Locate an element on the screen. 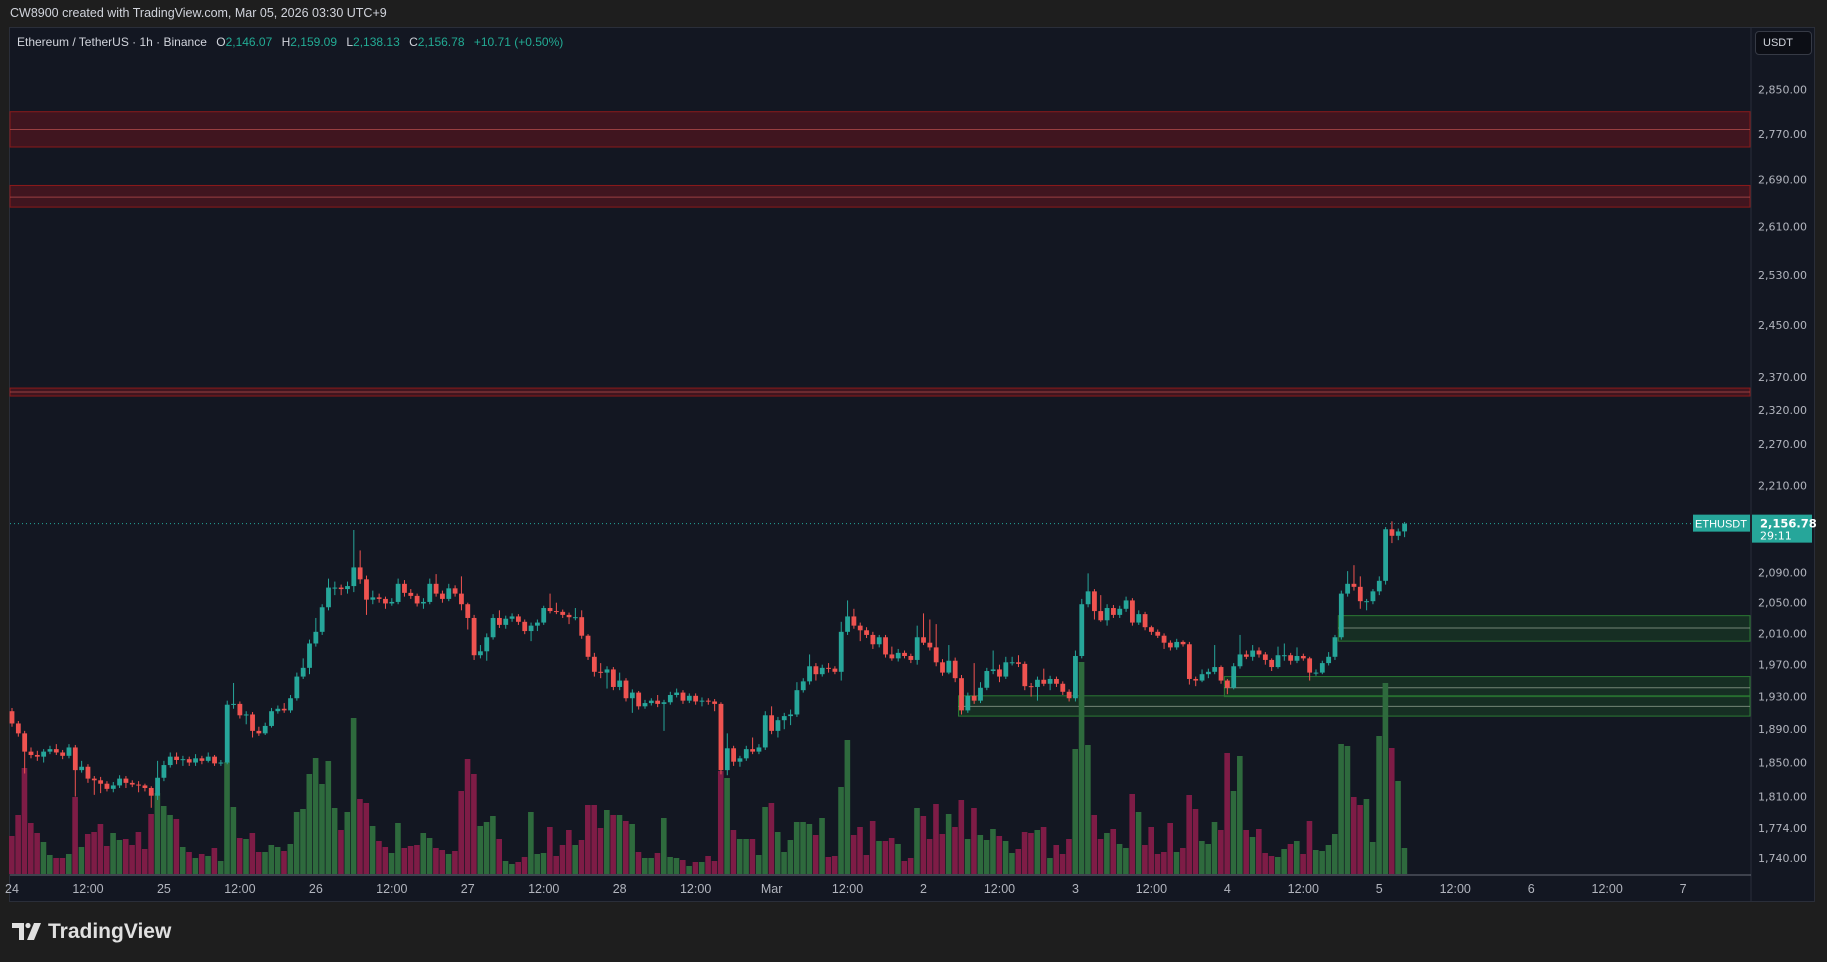 The image size is (1827, 962). demand-zone is located at coordinates (1487, 687).